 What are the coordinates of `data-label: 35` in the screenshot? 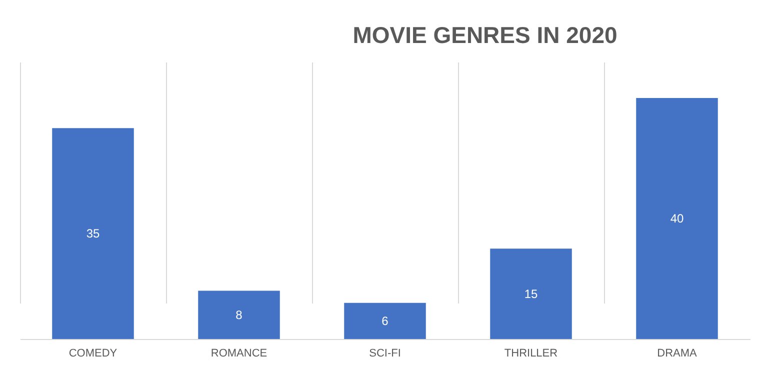 It's located at (93, 233).